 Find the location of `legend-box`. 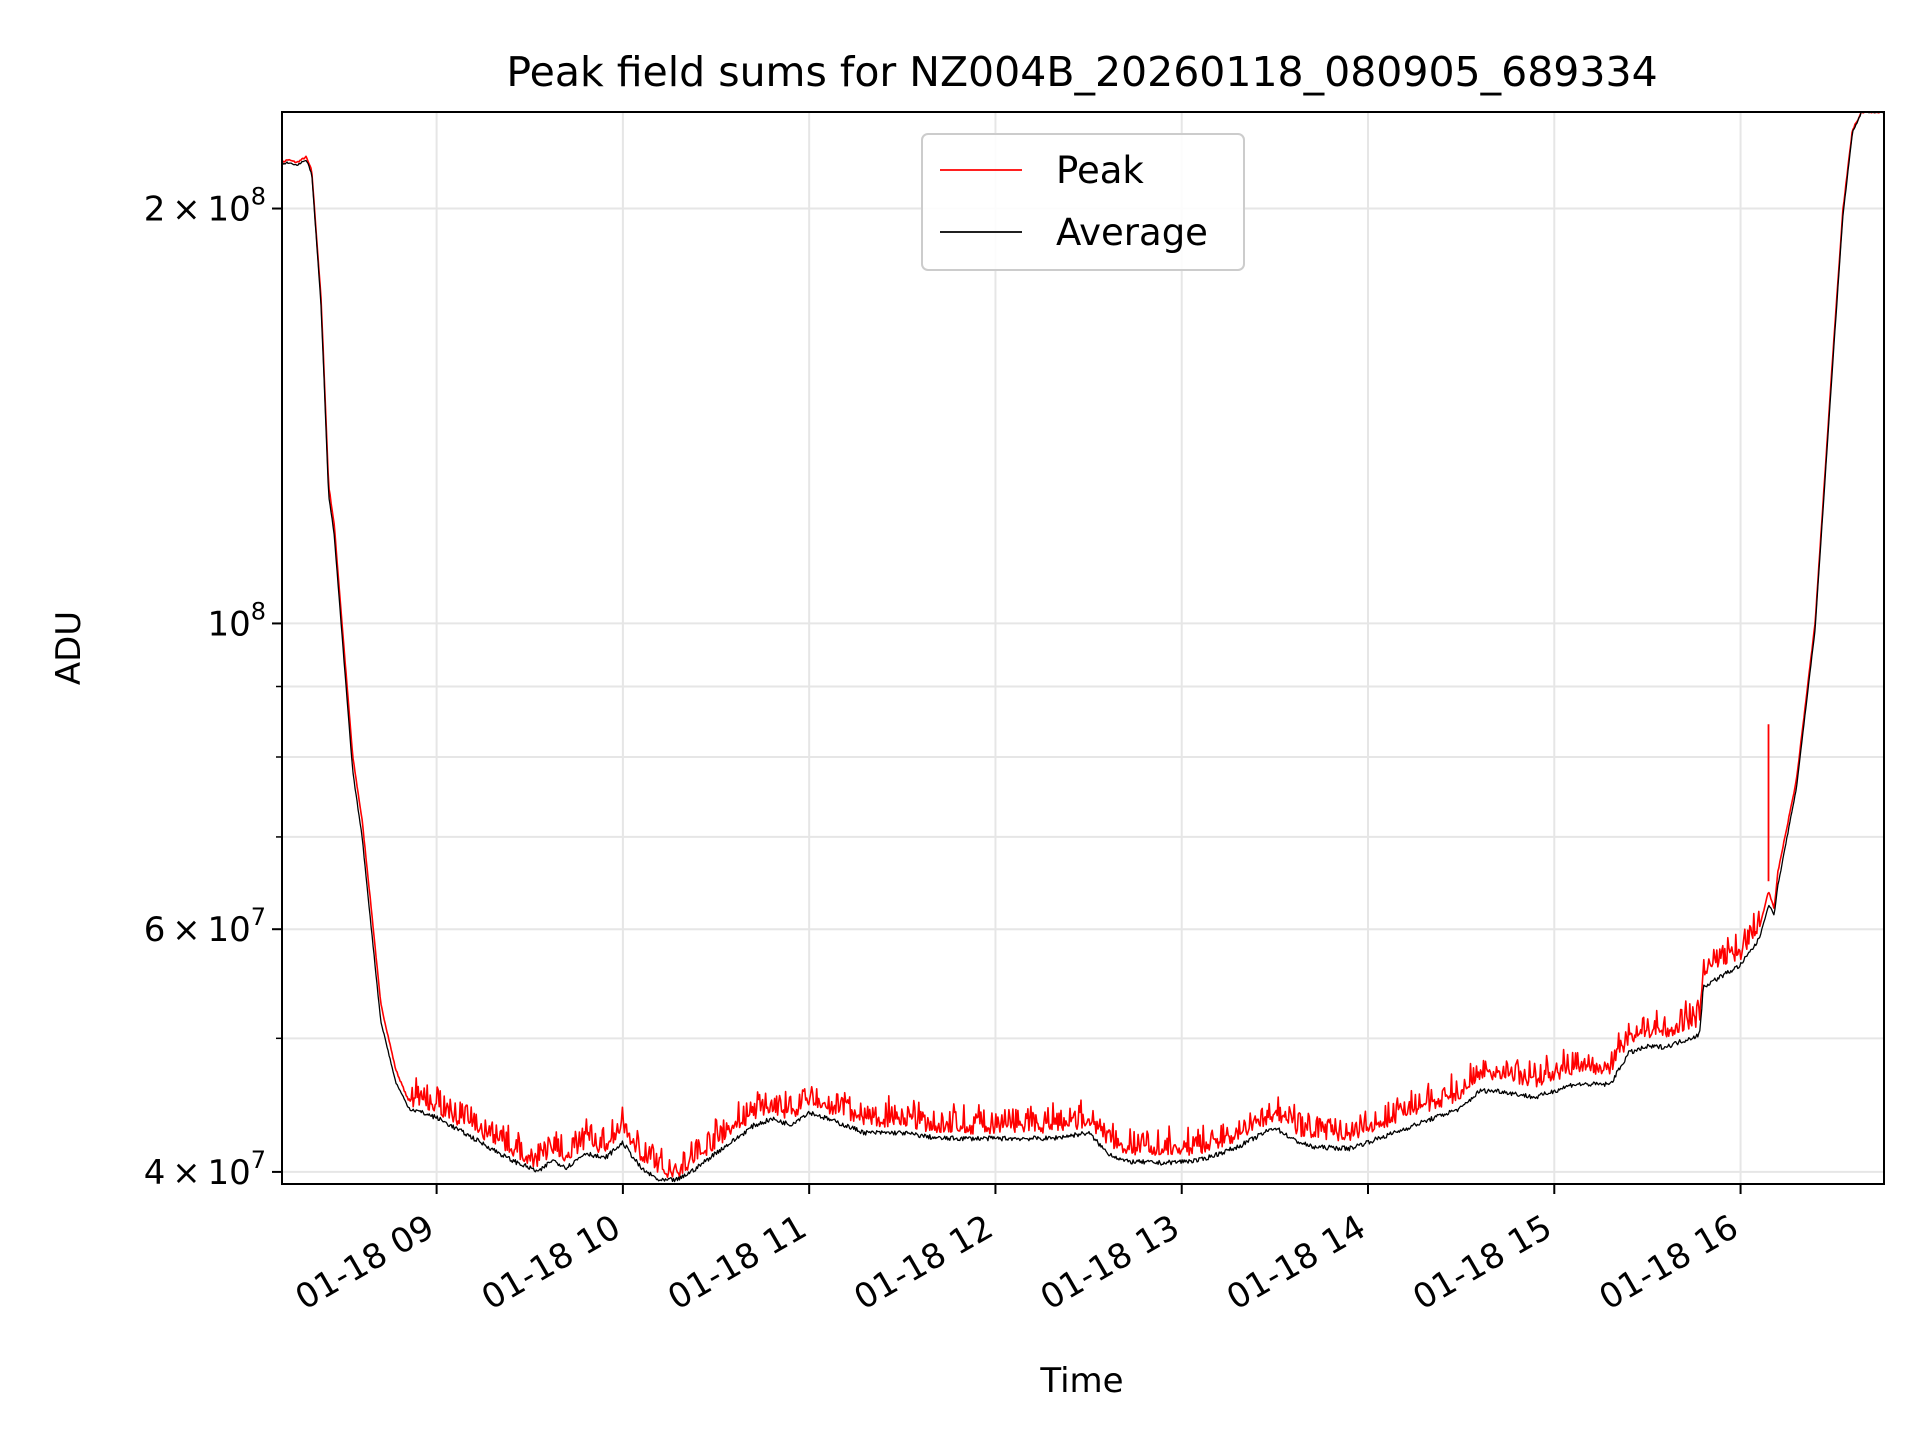

legend-box is located at coordinates (1083, 202).